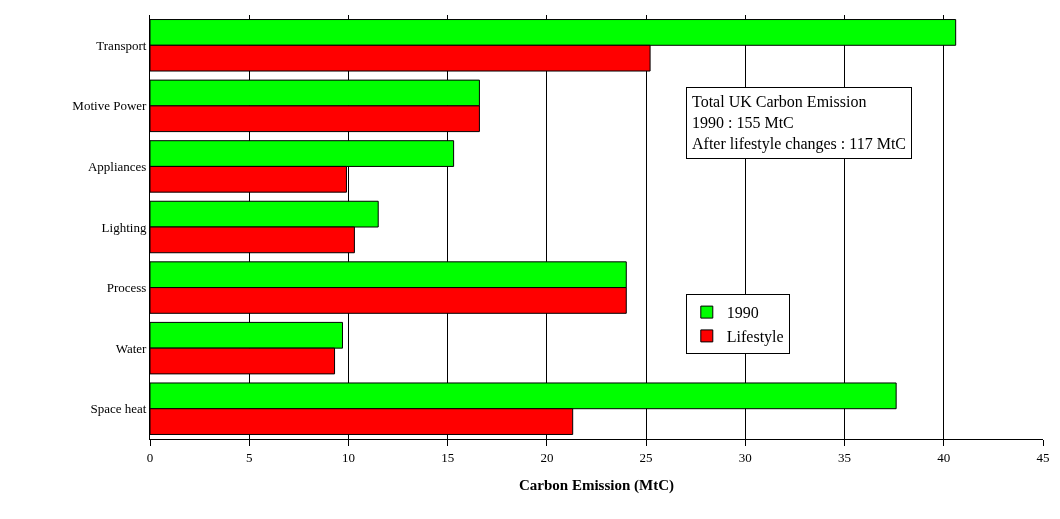 This screenshot has height=519, width=1060. Describe the element at coordinates (348, 457) in the screenshot. I see `x-tick-label: 10` at that location.